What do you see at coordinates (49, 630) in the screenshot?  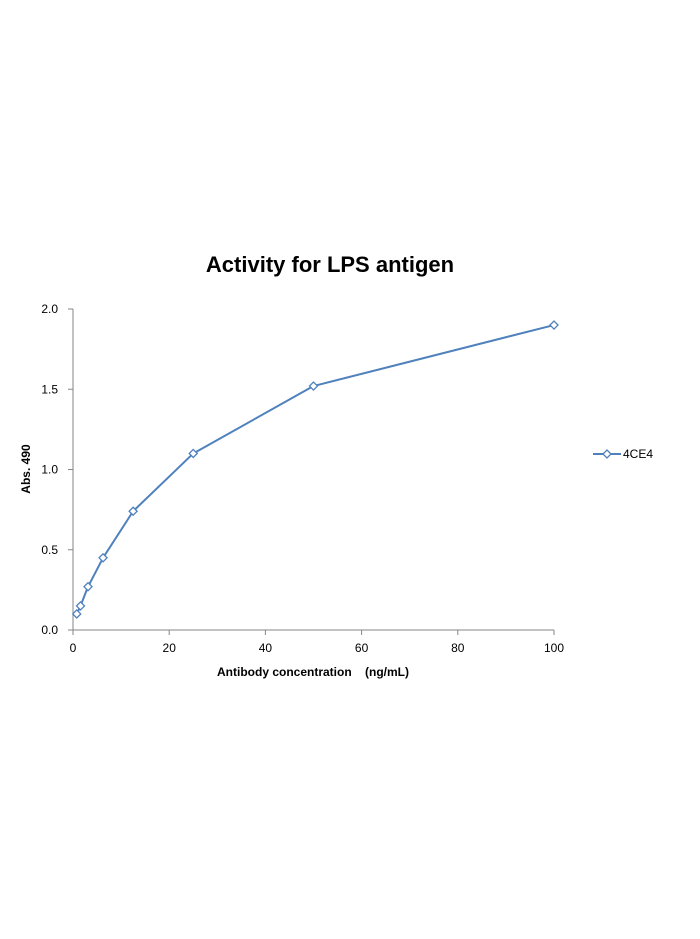 I see `y-tick-label: 0.0` at bounding box center [49, 630].